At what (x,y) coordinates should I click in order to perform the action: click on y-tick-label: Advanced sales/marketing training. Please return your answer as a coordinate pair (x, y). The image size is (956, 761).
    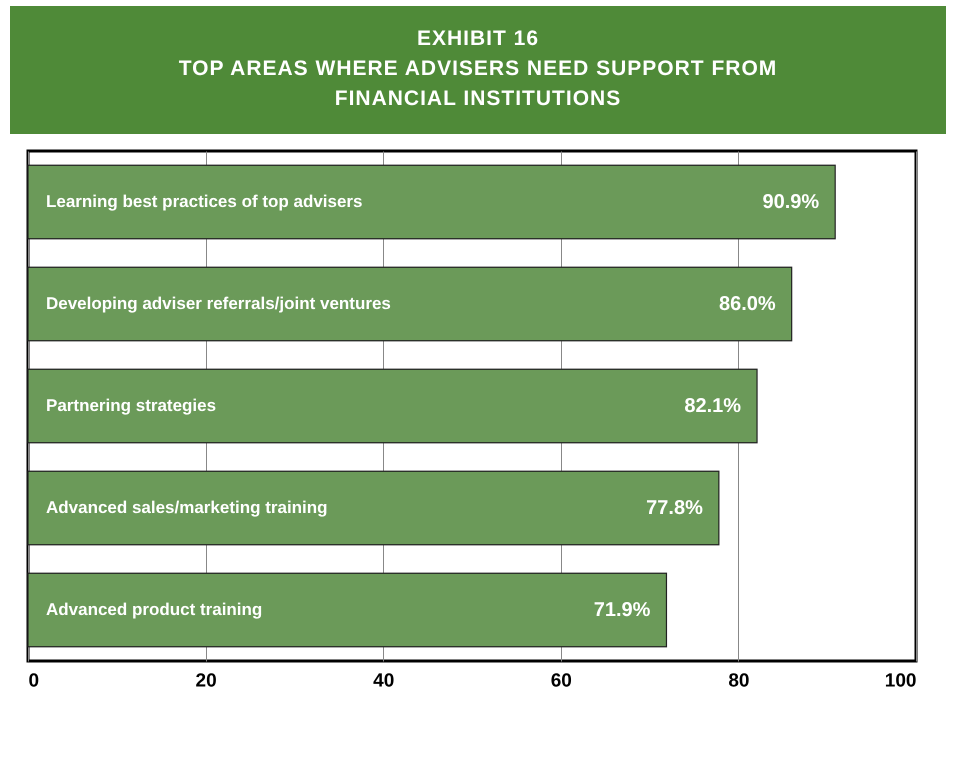
    Looking at the image, I should click on (187, 507).